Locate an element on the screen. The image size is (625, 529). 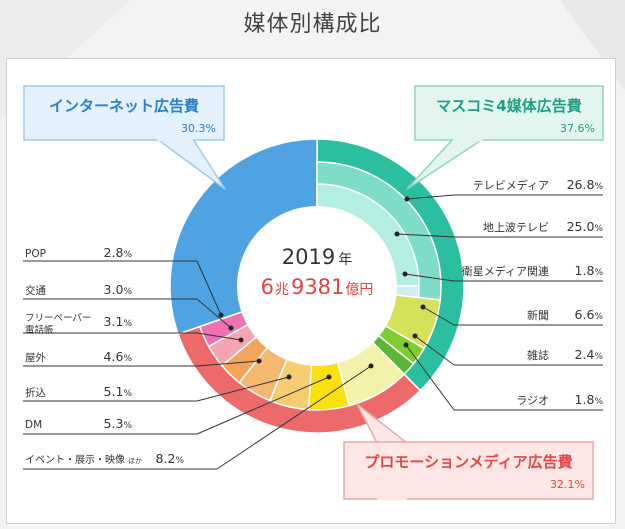
label-l-2-b: 電話帳 is located at coordinates (39, 330).